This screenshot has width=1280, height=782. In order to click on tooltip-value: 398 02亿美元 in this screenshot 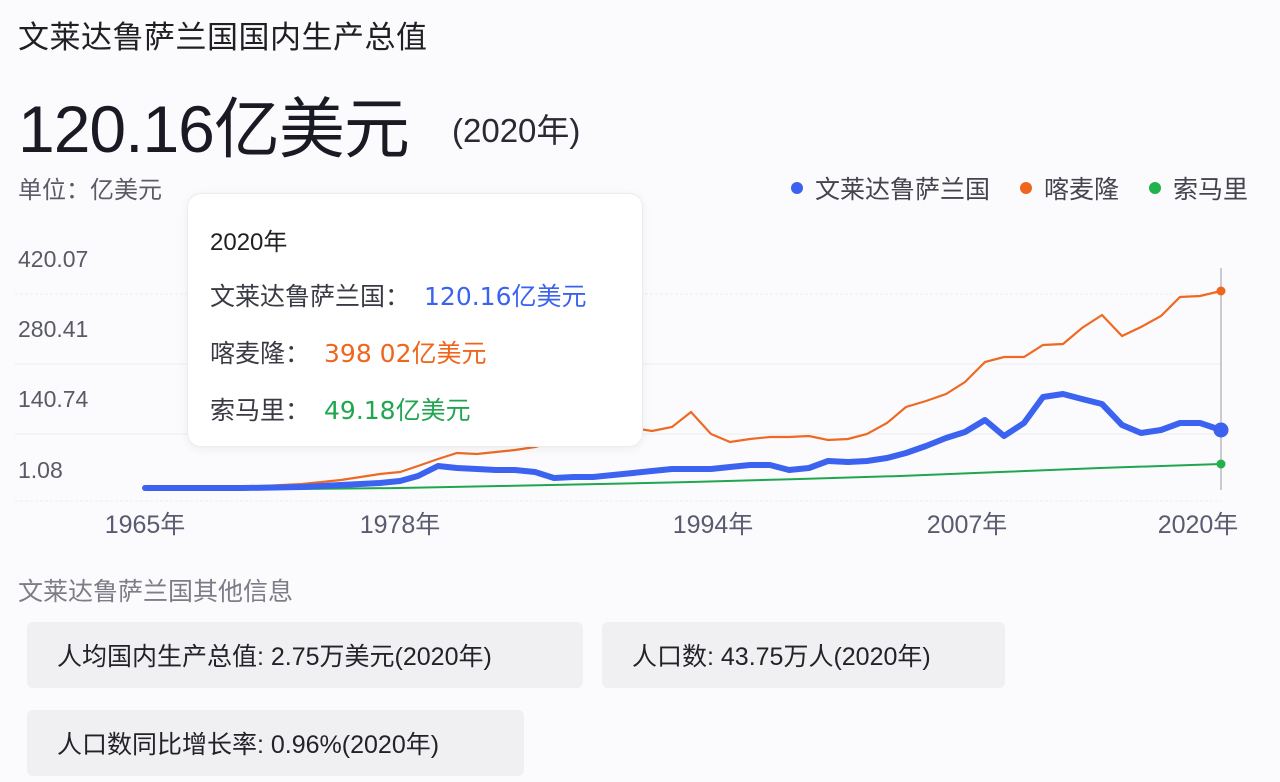, I will do `click(405, 353)`.